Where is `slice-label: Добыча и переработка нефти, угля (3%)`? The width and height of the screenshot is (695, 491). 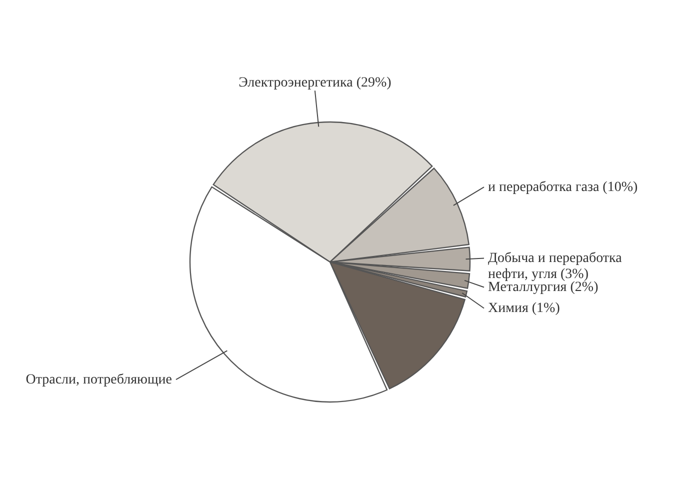
slice-label: Добыча и переработка нефти, угля (3%) is located at coordinates (555, 266).